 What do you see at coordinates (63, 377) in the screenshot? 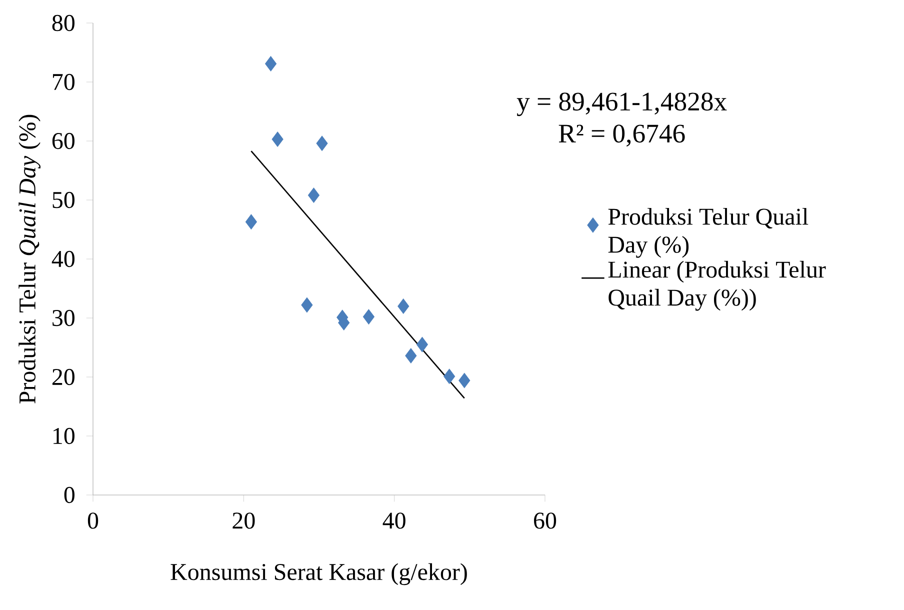
I see `y-tick-label: 20` at bounding box center [63, 377].